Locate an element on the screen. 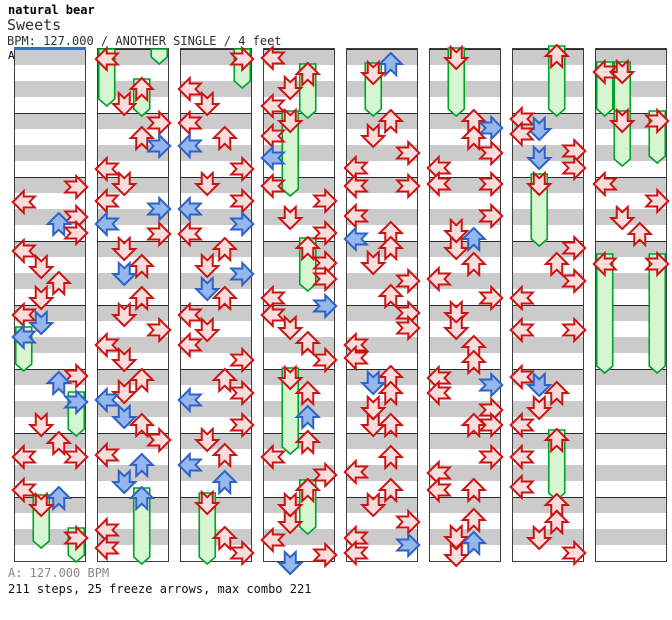 The height and width of the screenshot is (620, 672). freeze-body-right is located at coordinates (159, 57).